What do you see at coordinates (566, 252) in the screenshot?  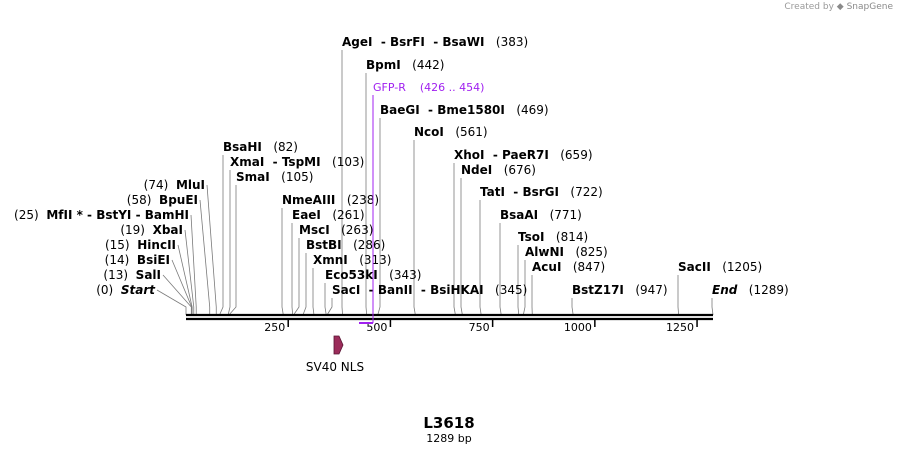 I see `site-label: AlwNI (825)` at bounding box center [566, 252].